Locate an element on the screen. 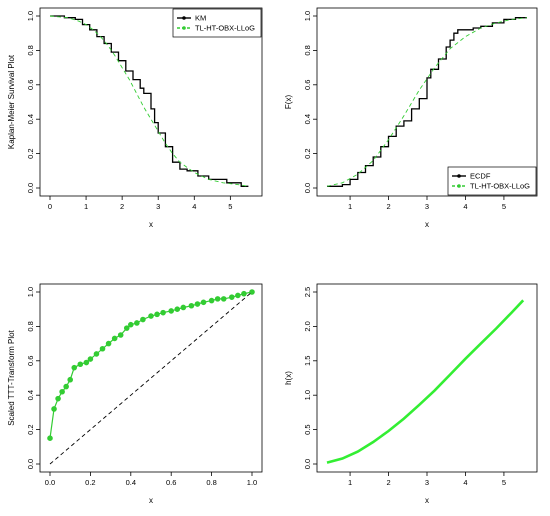 This screenshot has height=516, width=550. x-tick-label: 1.0 is located at coordinates (252, 482).